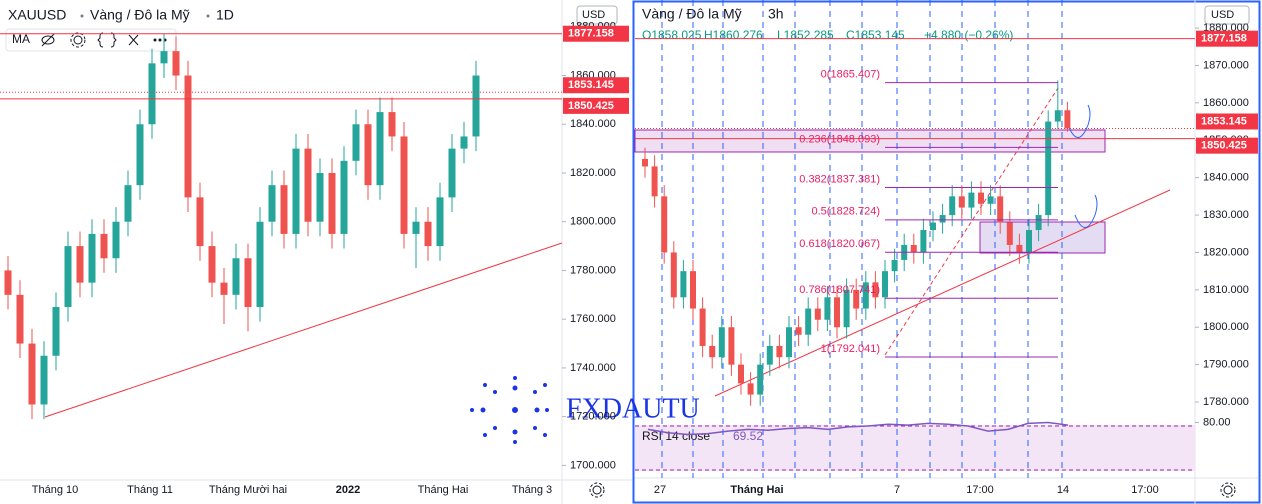 This screenshot has height=504, width=1262. I want to click on fib-label: 0.5(1828.724), so click(846, 212).